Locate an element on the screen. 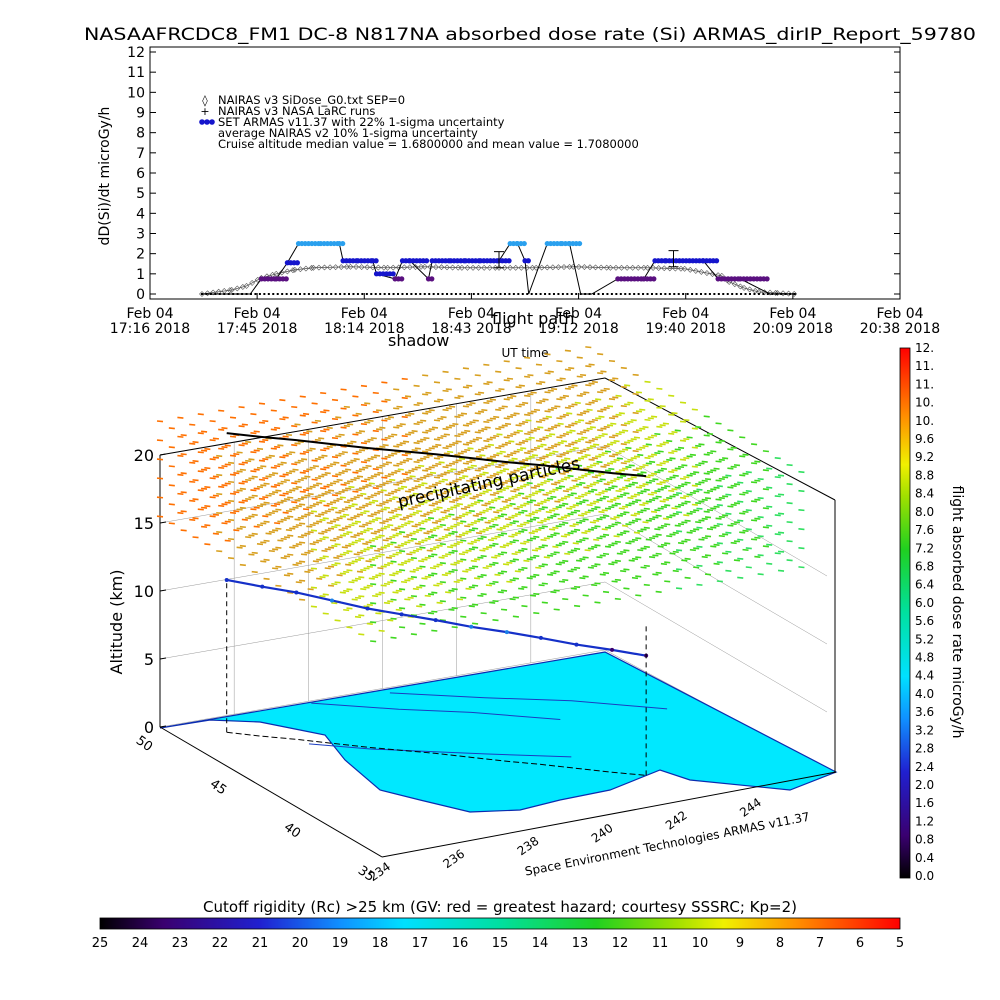  right-colorbar-tick: 5.2 is located at coordinates (924, 639).